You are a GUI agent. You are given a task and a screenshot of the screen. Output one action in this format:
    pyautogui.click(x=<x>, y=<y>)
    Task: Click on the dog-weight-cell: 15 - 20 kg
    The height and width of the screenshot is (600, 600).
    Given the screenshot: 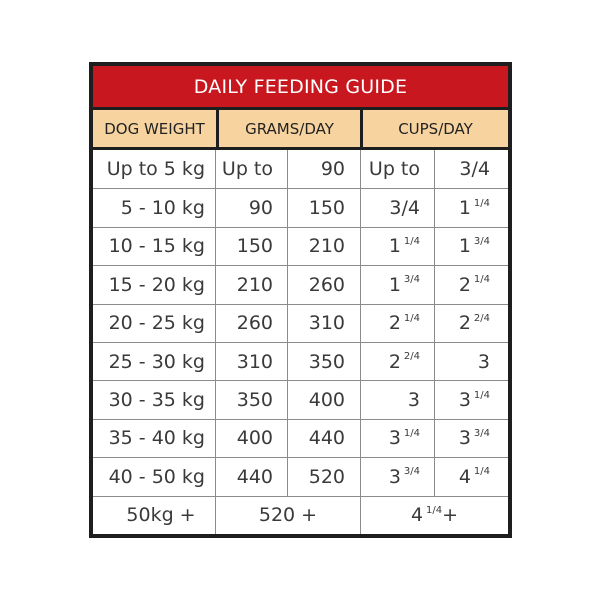 What is the action you would take?
    pyautogui.click(x=154, y=285)
    